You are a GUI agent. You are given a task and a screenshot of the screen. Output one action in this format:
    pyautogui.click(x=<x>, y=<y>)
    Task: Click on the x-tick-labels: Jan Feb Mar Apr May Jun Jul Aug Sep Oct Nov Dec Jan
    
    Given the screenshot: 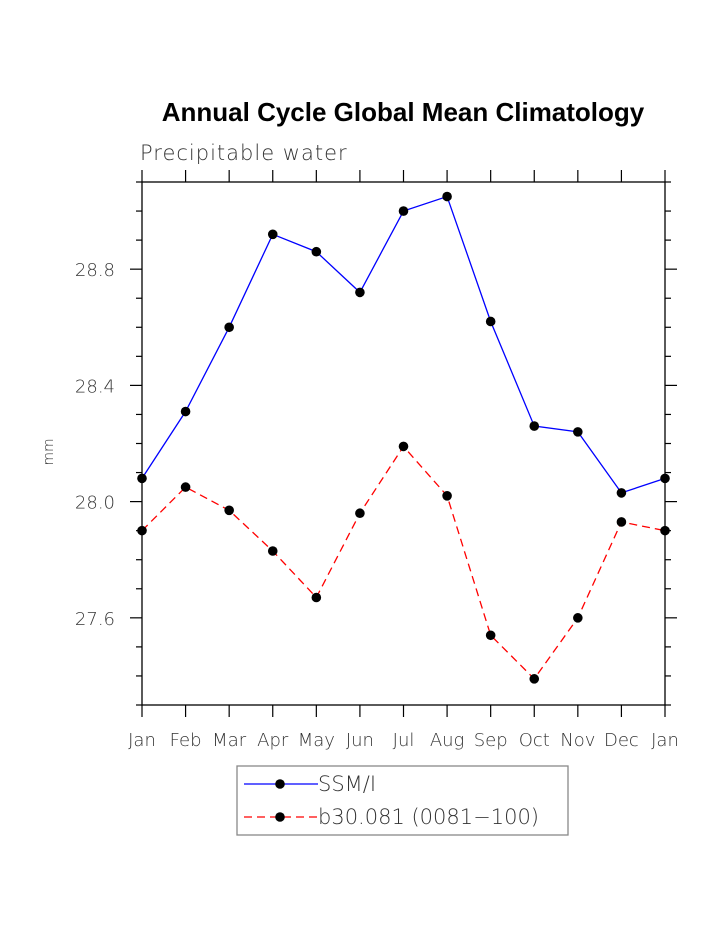 What is the action you would take?
    pyautogui.click(x=403, y=740)
    